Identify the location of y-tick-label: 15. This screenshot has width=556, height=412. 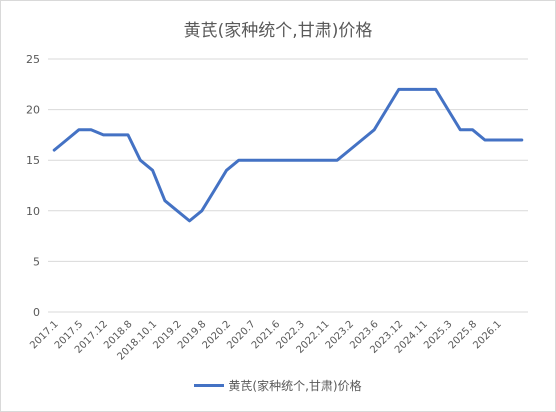
(33, 160).